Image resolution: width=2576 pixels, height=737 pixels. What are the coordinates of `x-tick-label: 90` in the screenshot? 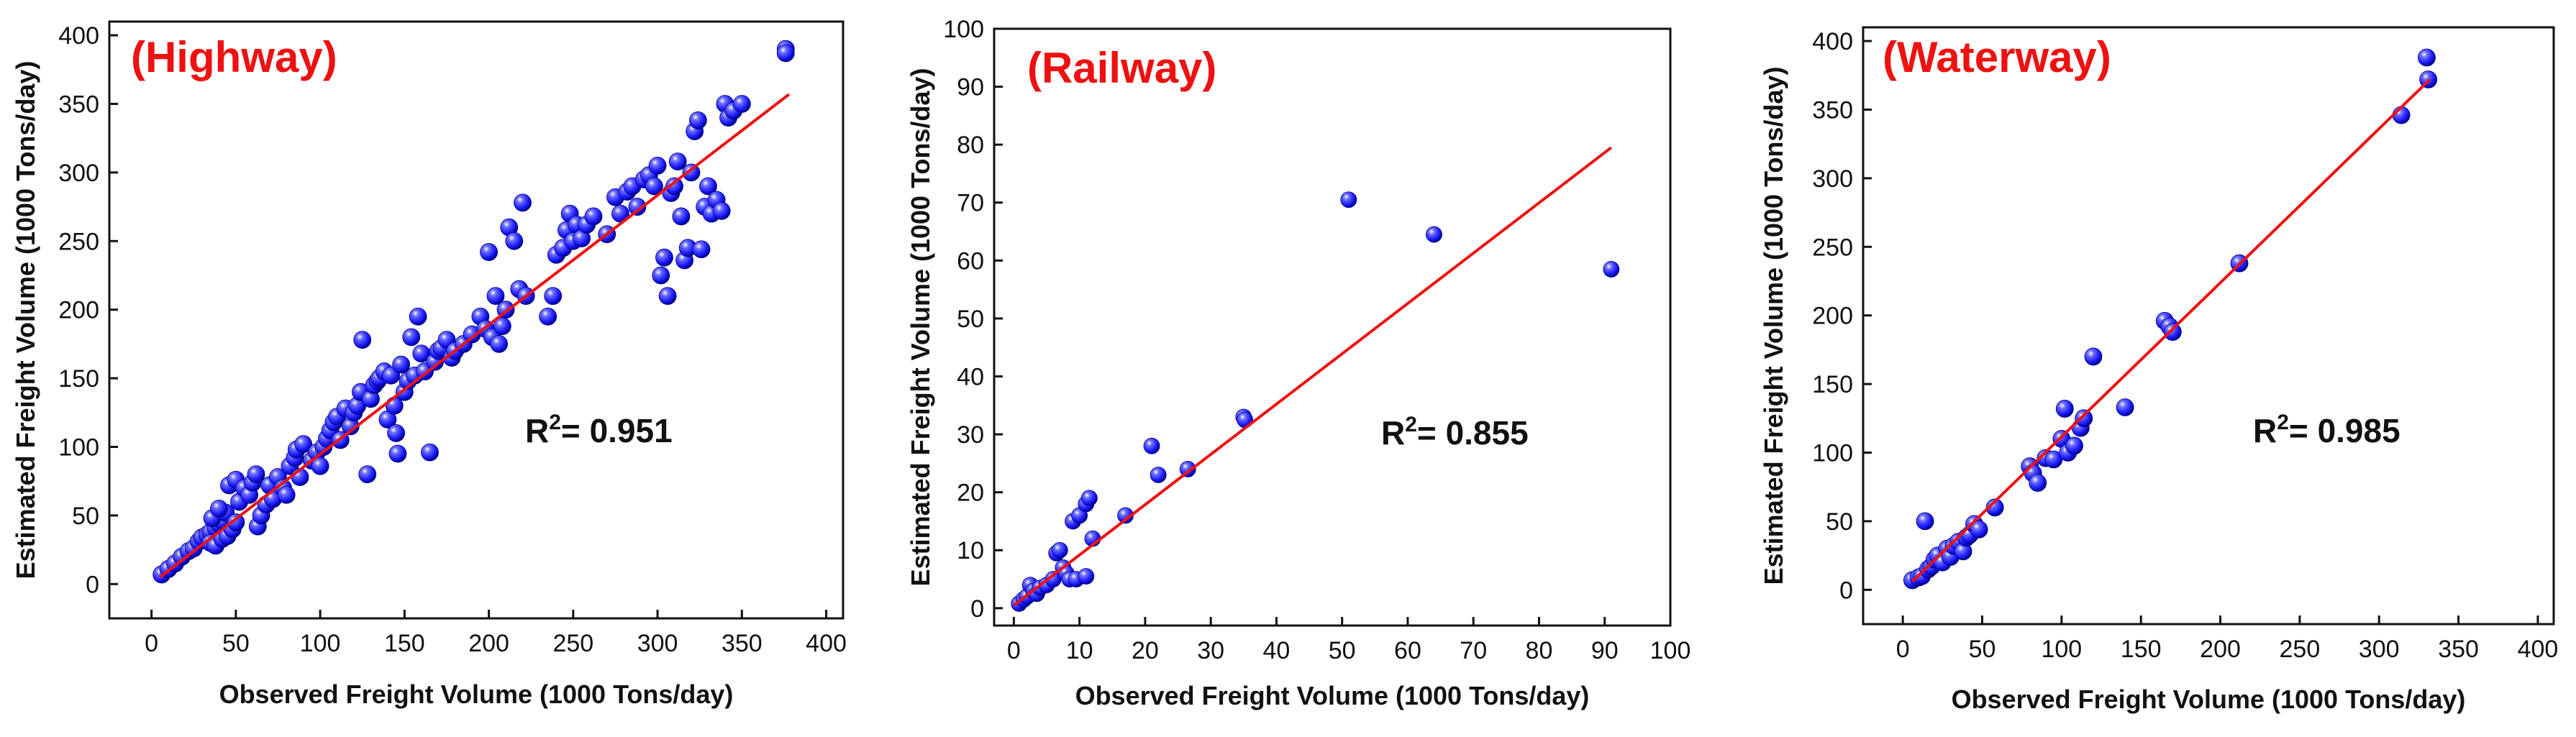 It's located at (1605, 650).